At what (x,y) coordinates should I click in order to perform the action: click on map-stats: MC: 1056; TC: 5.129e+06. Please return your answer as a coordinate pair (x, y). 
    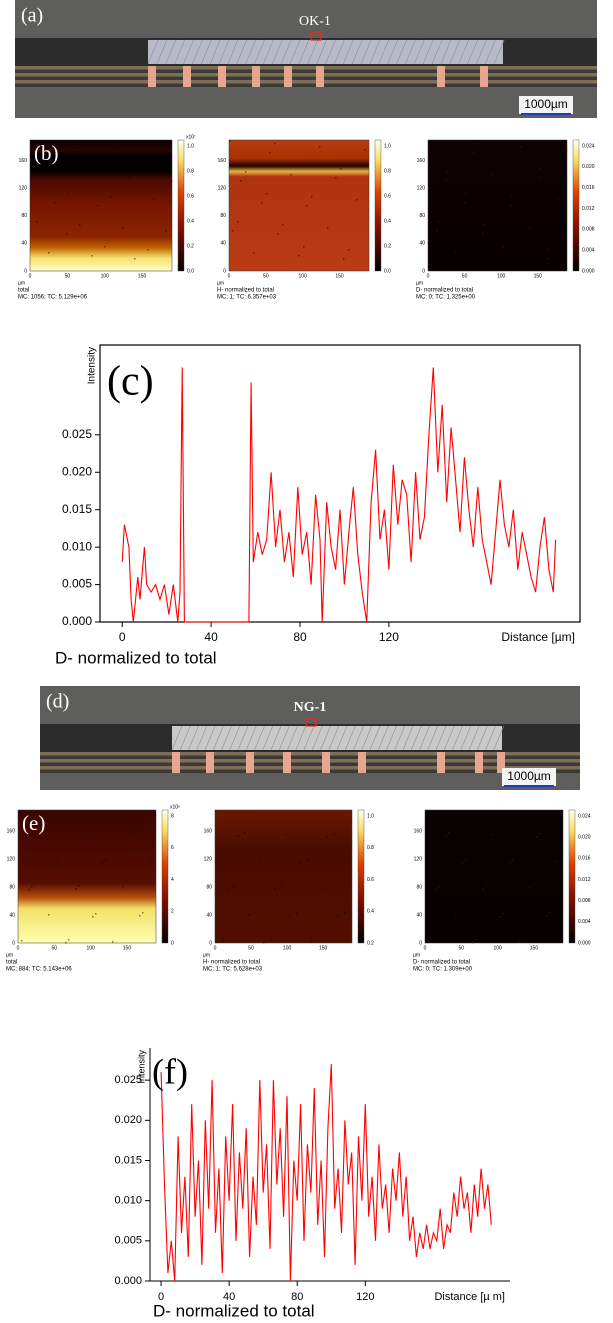
    Looking at the image, I should click on (53, 298).